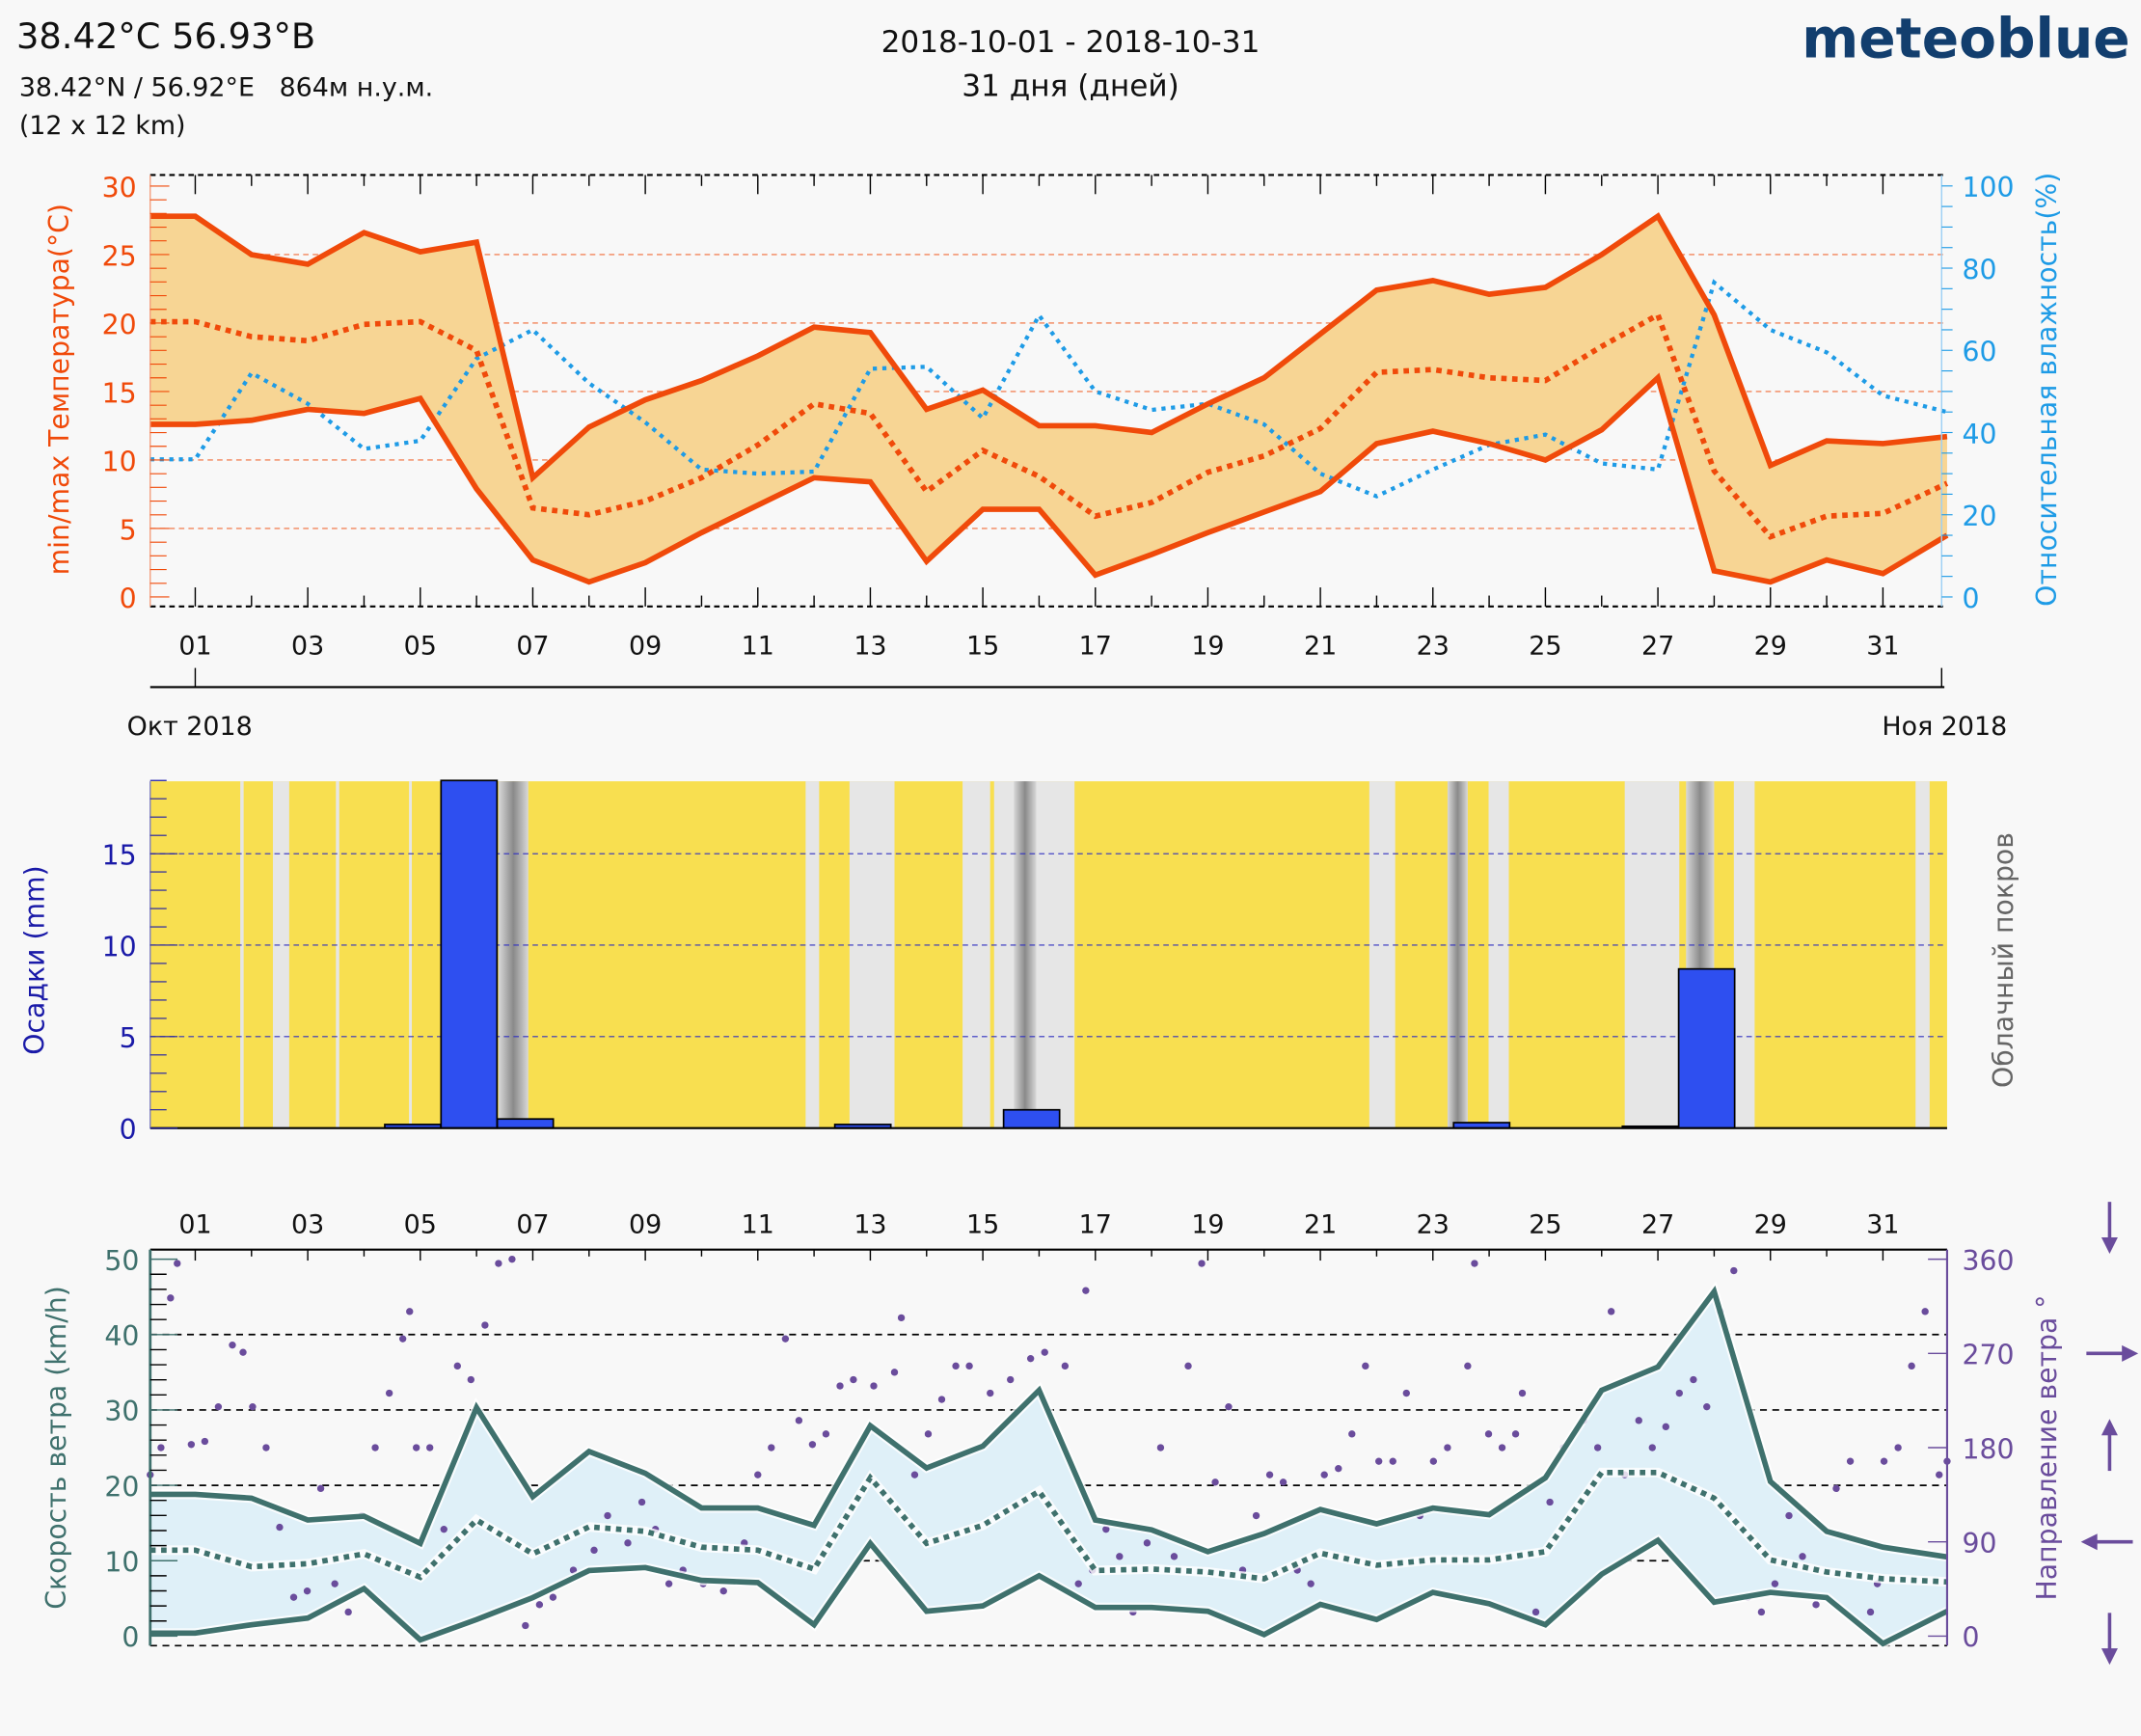 This screenshot has height=1736, width=2141. Describe the element at coordinates (226, 87) in the screenshot. I see `location-coords: 38.42°N / 56.92°E 864м н.у.м.` at that location.